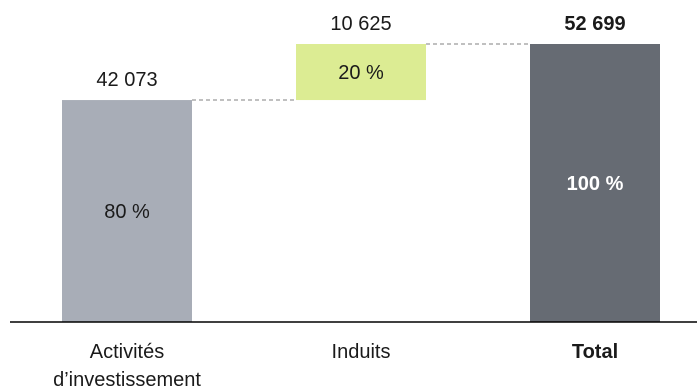  I want to click on category-label-1-line-2: d’investissement, so click(127, 380).